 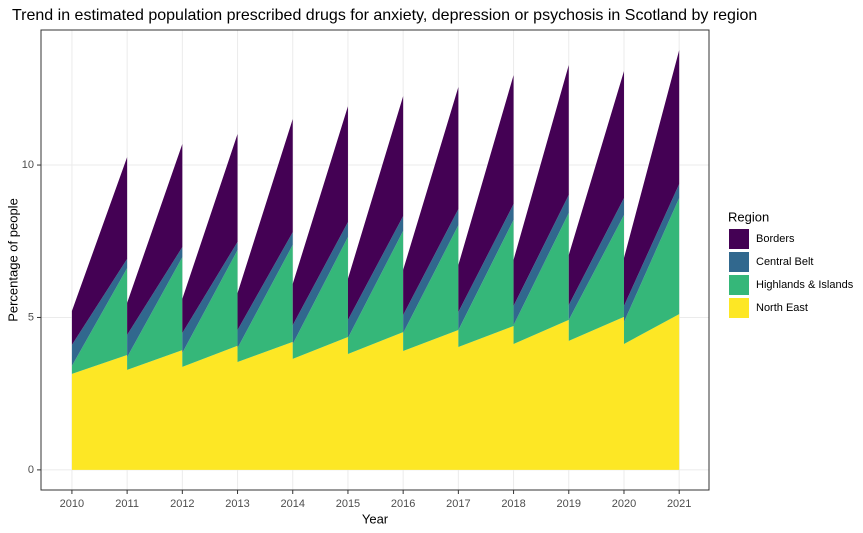 What do you see at coordinates (513, 504) in the screenshot?
I see `x-tick-label: 2018` at bounding box center [513, 504].